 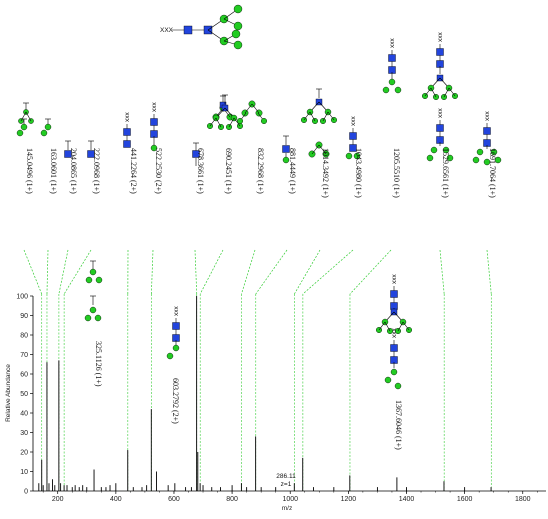 I want to click on y-tick-label: 10, so click(x=24, y=472).